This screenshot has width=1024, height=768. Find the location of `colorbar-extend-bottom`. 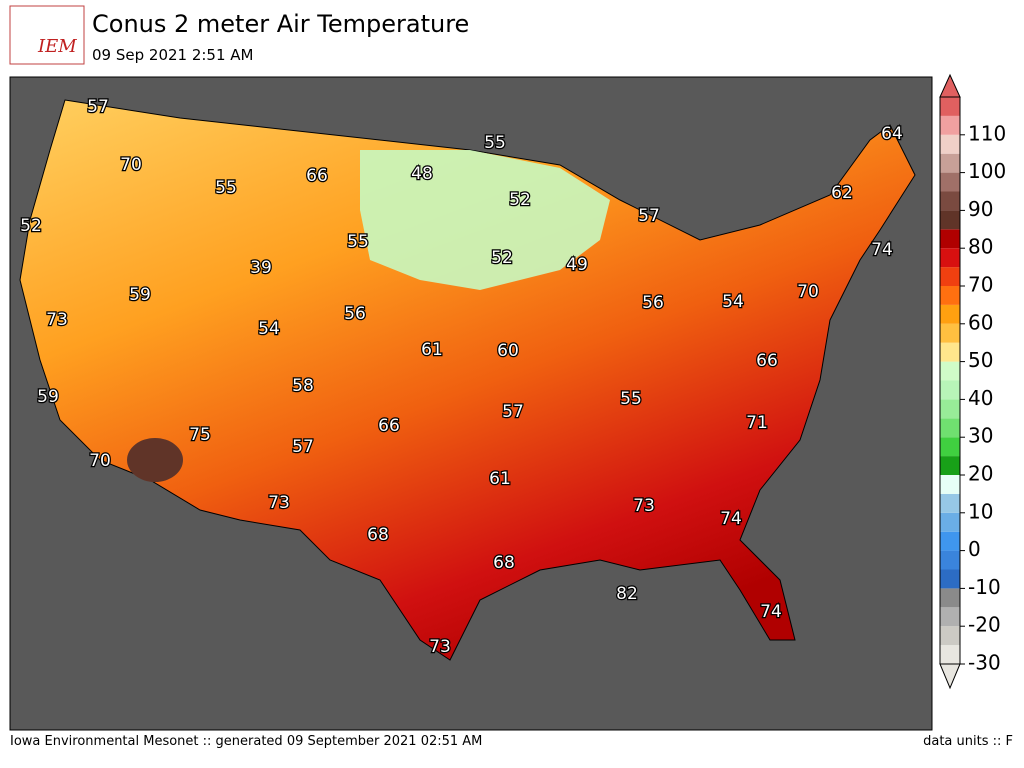

colorbar-extend-bottom is located at coordinates (950, 676).